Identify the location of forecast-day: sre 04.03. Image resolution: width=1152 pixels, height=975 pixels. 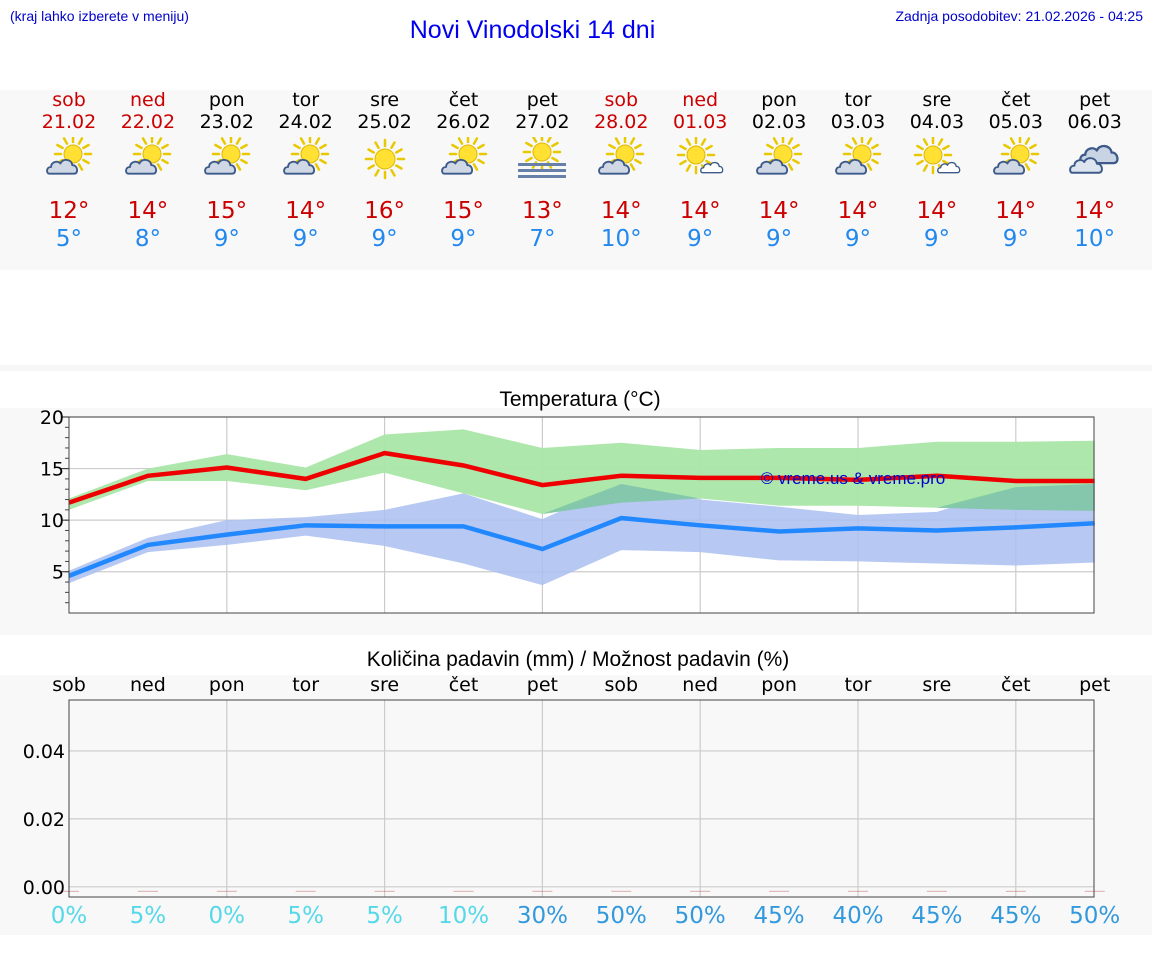
(937, 111).